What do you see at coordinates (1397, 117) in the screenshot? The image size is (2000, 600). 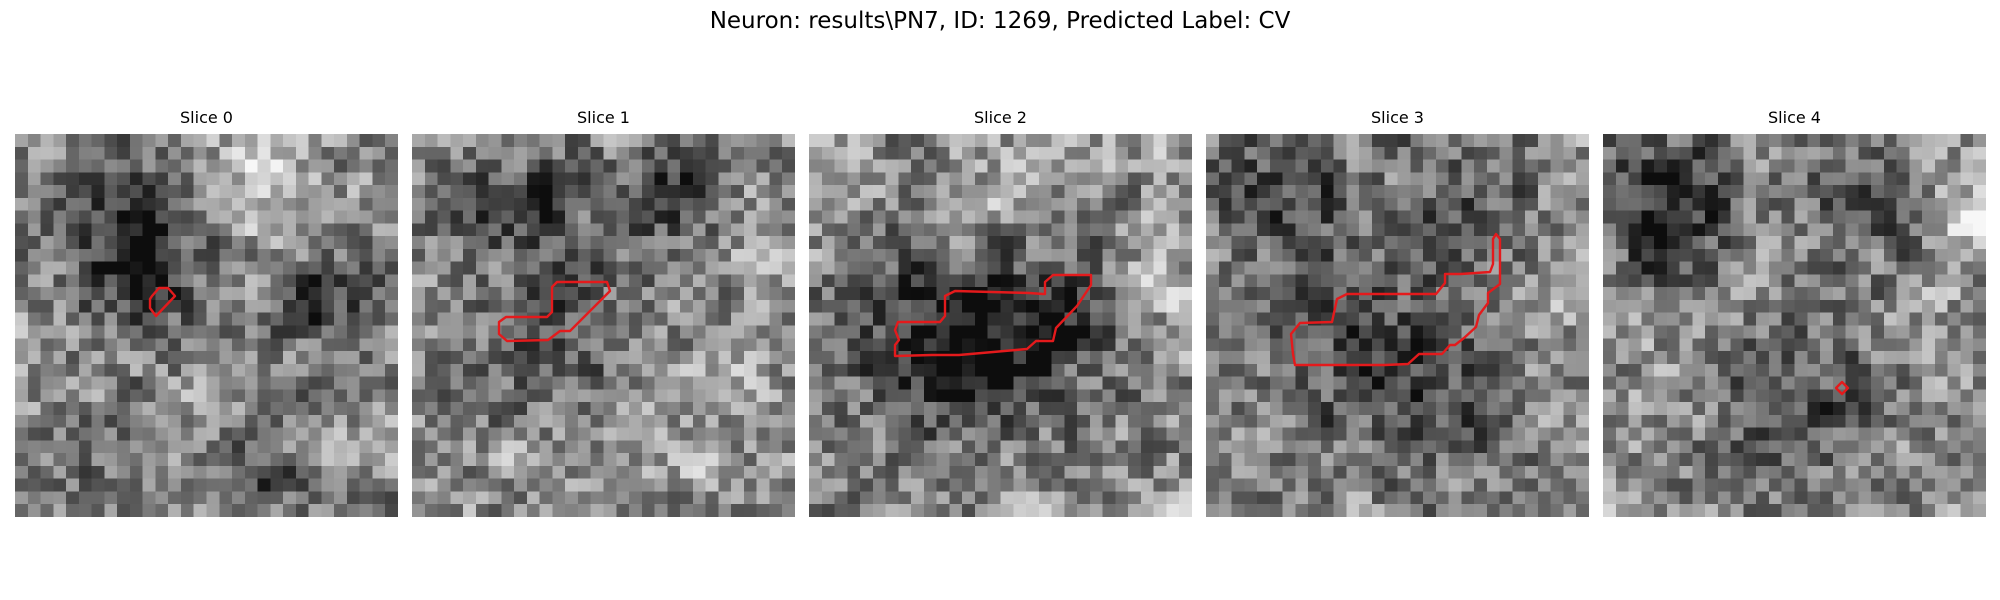 I see `slice-title: Slice 3` at bounding box center [1397, 117].